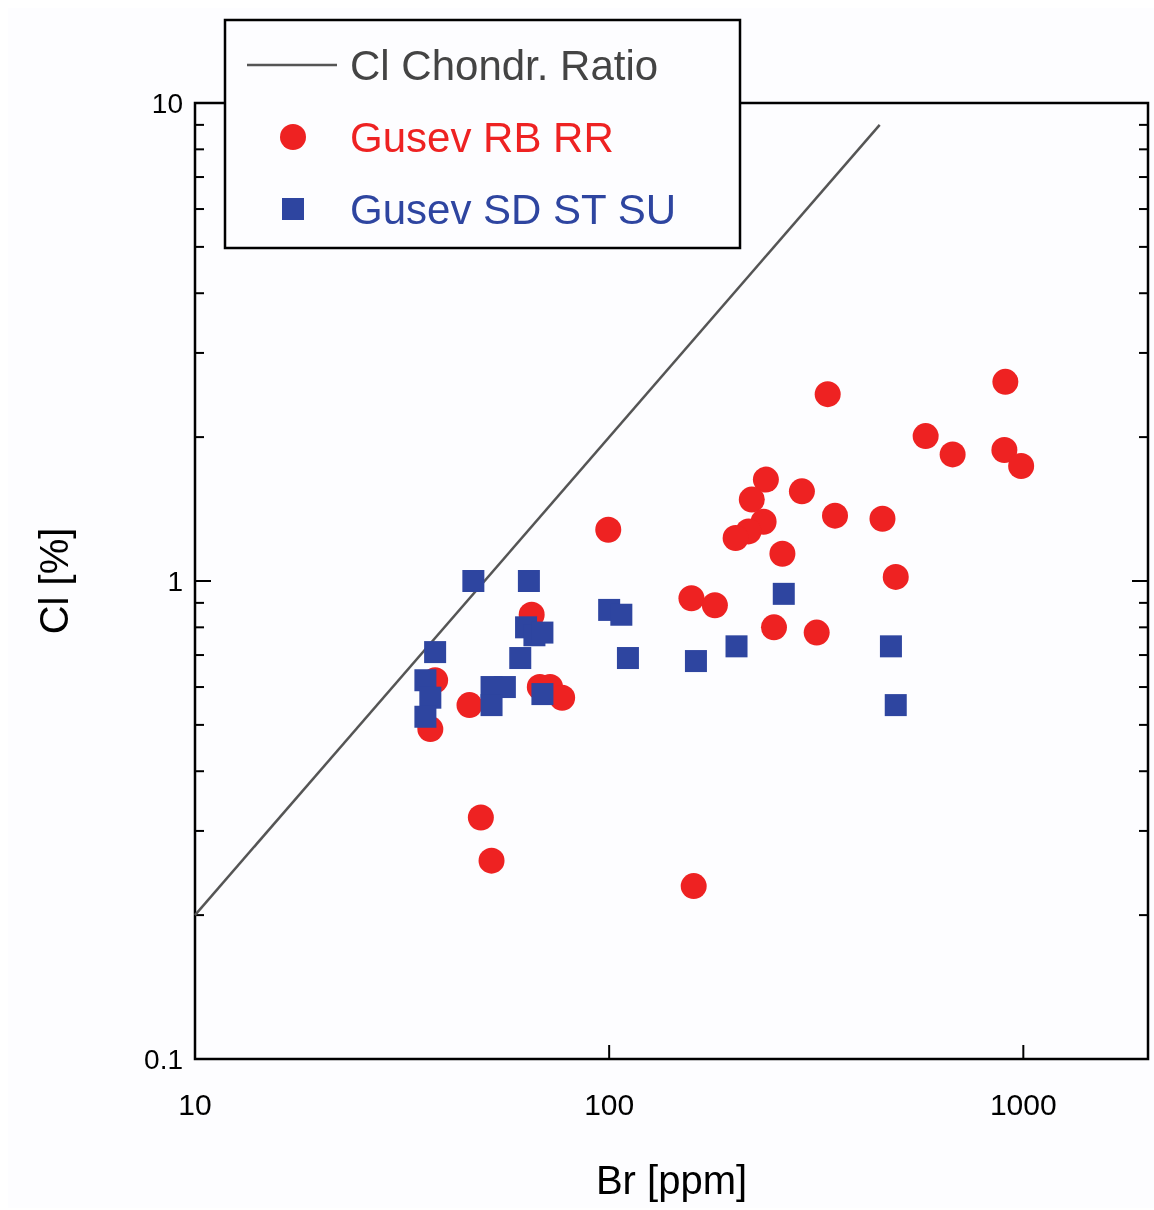 The width and height of the screenshot is (1154, 1210). I want to click on x-tick-label: 1000, so click(1023, 1104).